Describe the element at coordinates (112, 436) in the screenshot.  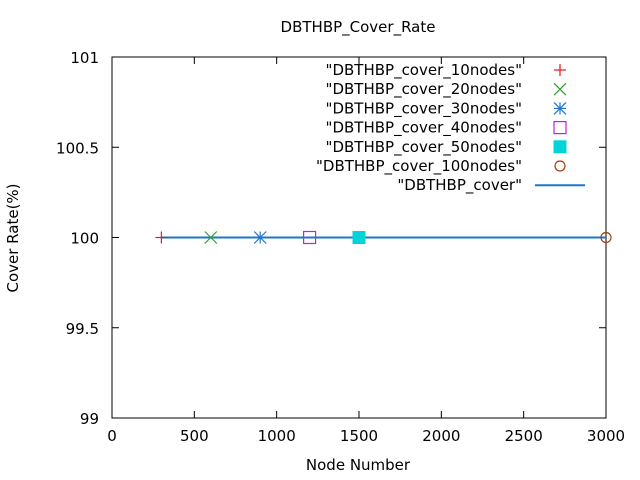
I see `x-tick-label: 0` at that location.